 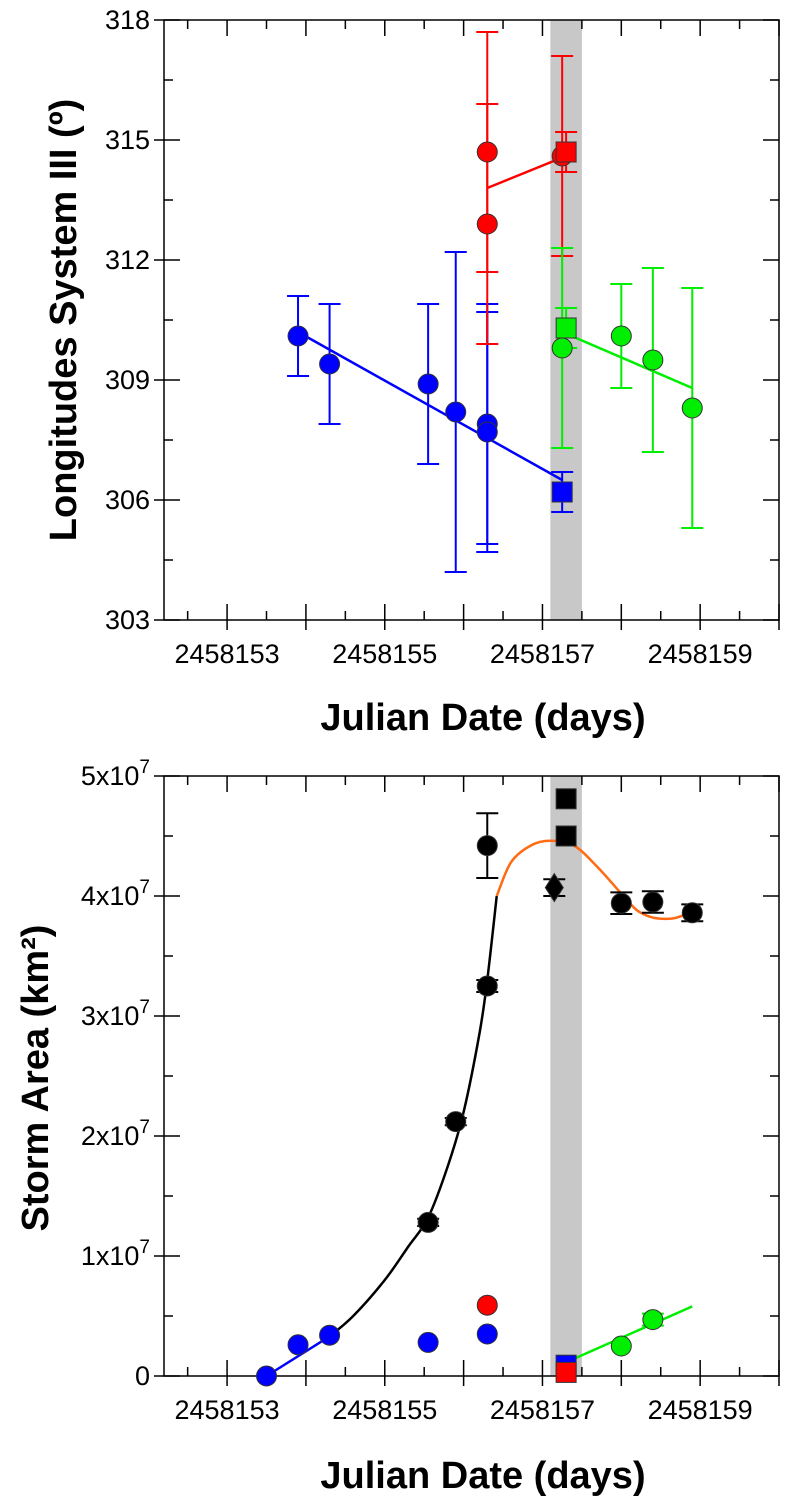 I want to click on storm-area-y-tick-label: 2x10⁷, so click(x=115, y=1134).